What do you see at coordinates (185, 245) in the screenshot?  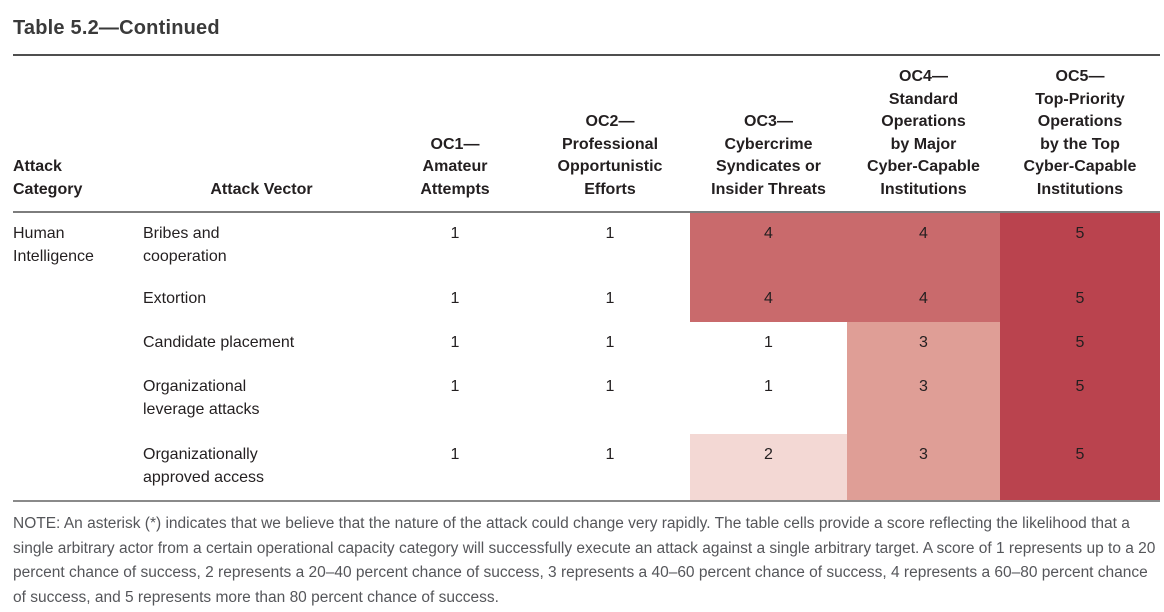 I see `attack-vector-cell: Bribes and cooperation` at bounding box center [185, 245].